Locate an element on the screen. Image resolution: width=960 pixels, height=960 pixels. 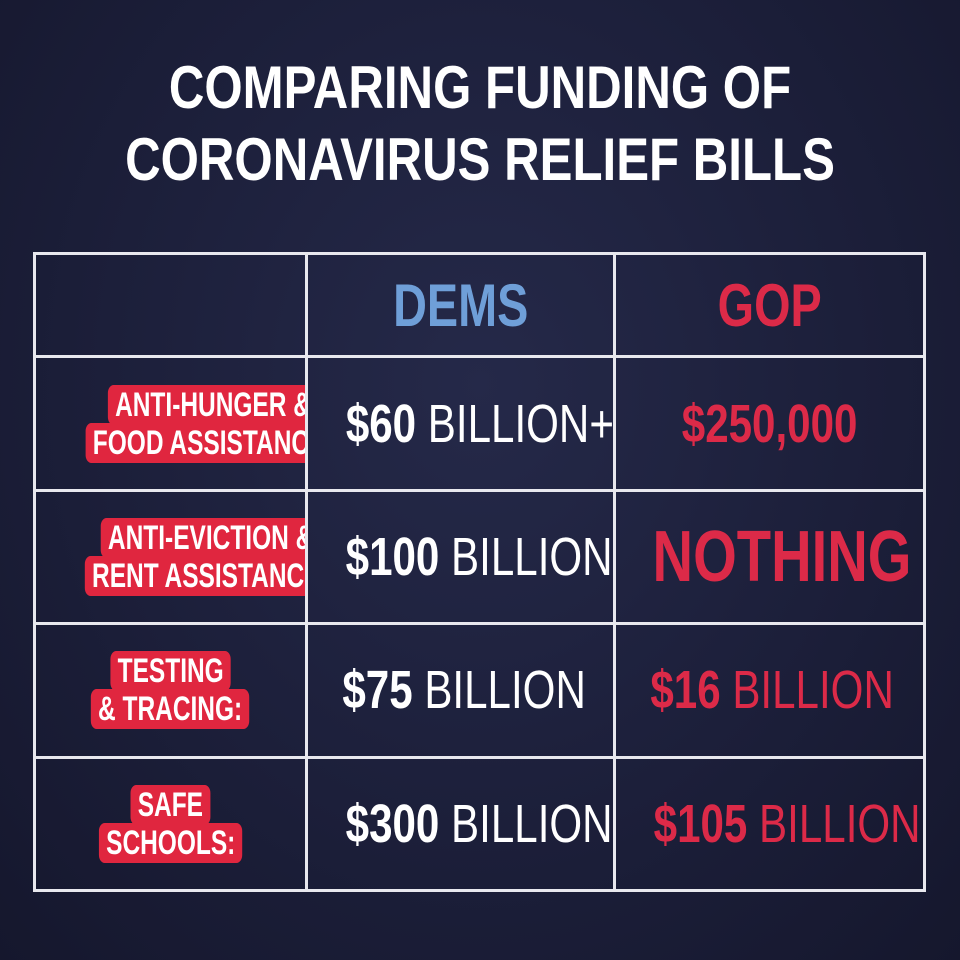
row-label-line: FOOD ASSISTANCE: is located at coordinates (194, 442).